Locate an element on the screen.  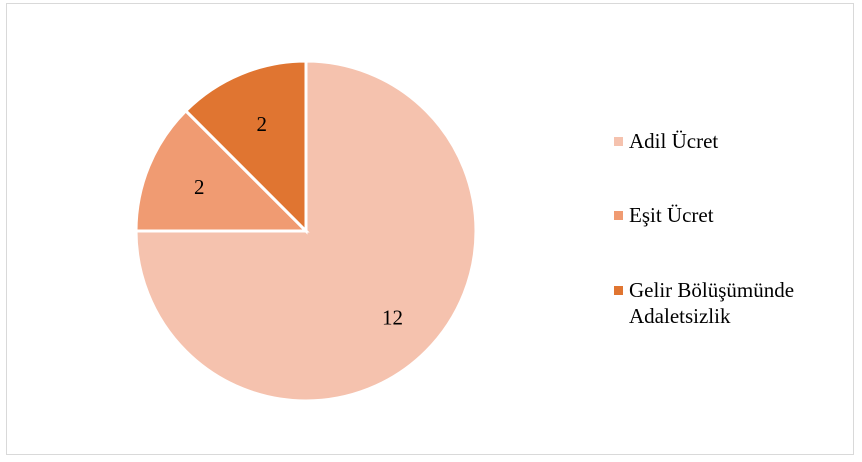
pie-data-label-1: 2 is located at coordinates (199, 187).